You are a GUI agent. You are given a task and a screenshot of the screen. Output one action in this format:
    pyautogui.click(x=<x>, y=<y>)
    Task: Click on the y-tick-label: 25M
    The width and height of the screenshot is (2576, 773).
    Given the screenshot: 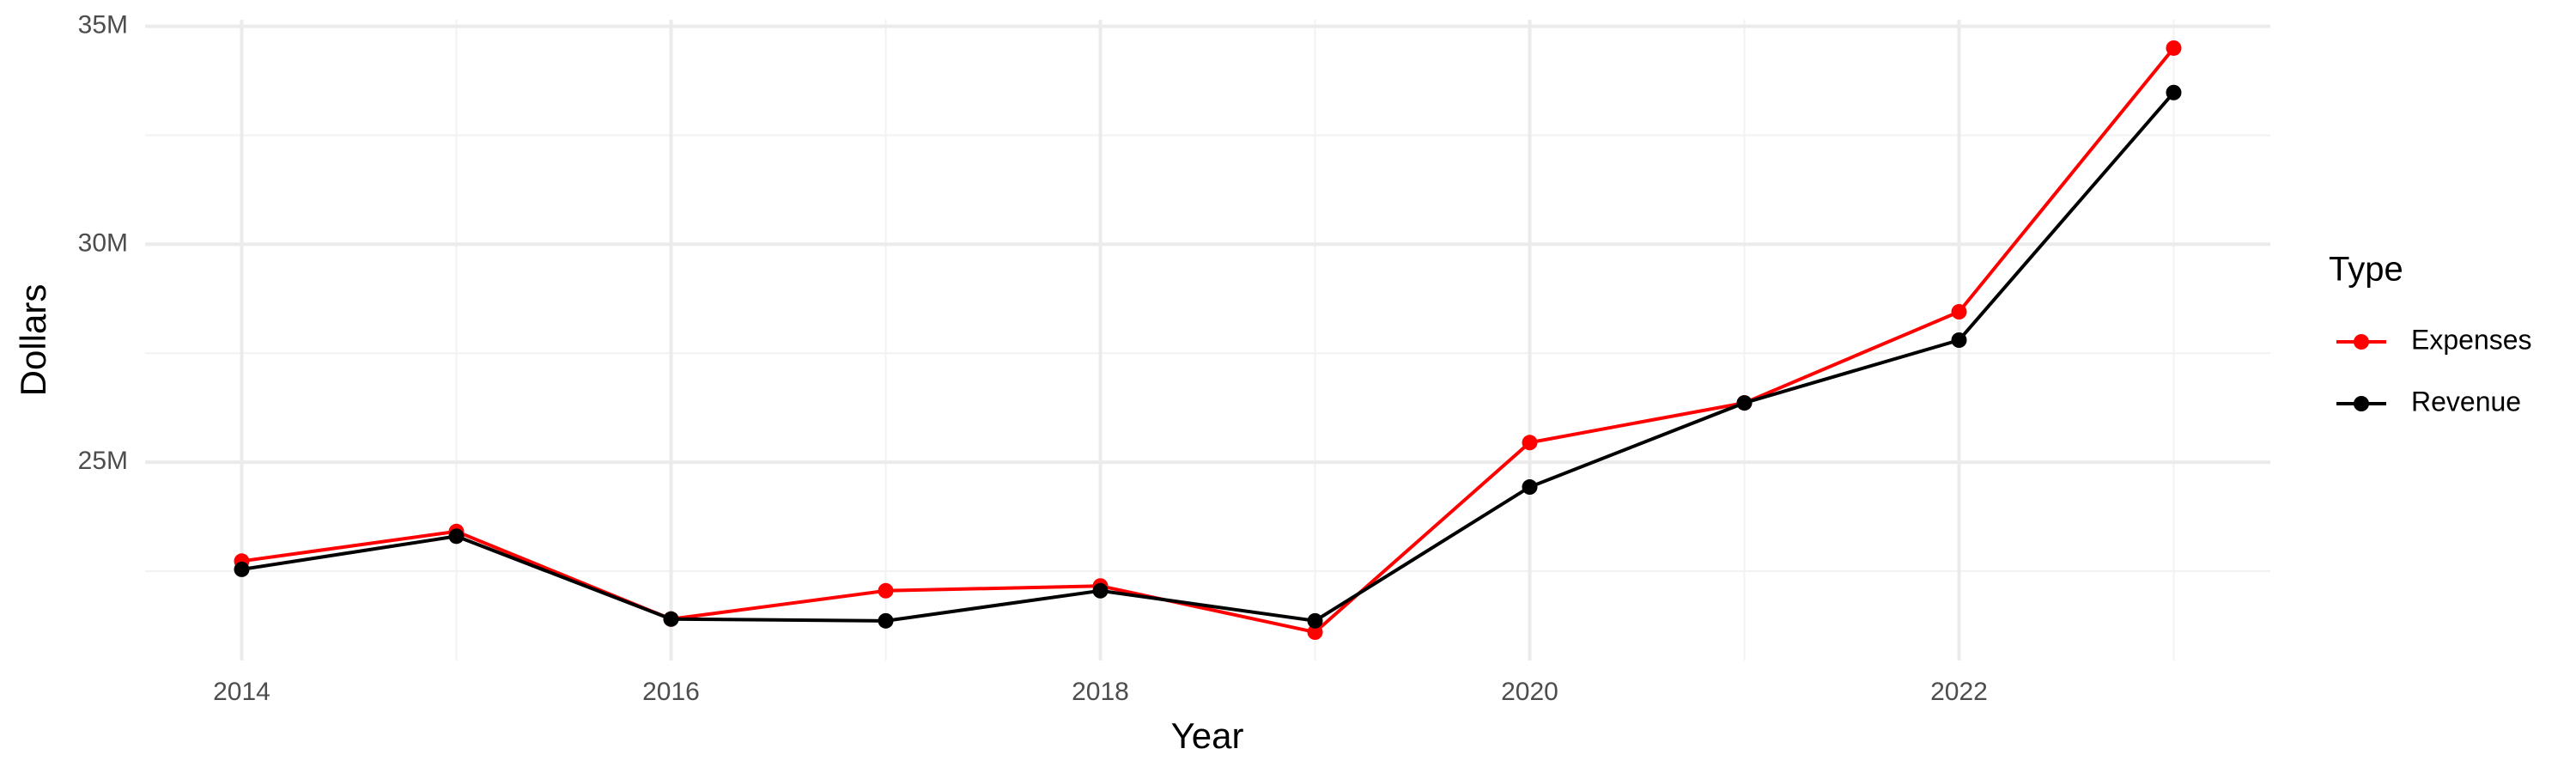 What is the action you would take?
    pyautogui.click(x=103, y=461)
    